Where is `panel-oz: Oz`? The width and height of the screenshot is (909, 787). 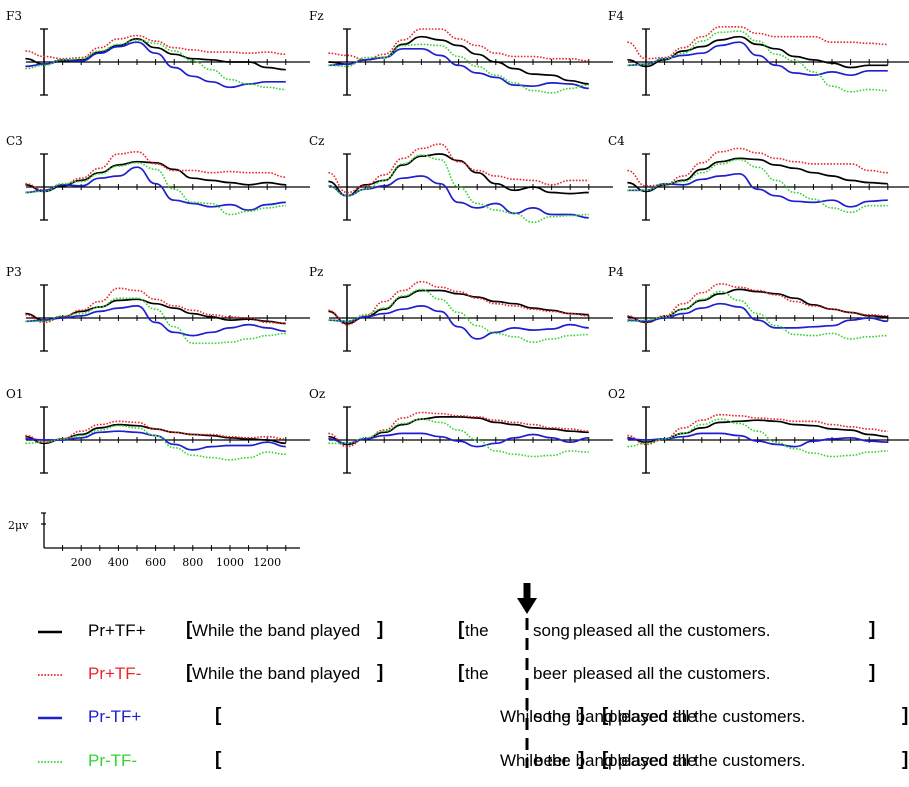
panel-oz: Oz is located at coordinates (461, 430).